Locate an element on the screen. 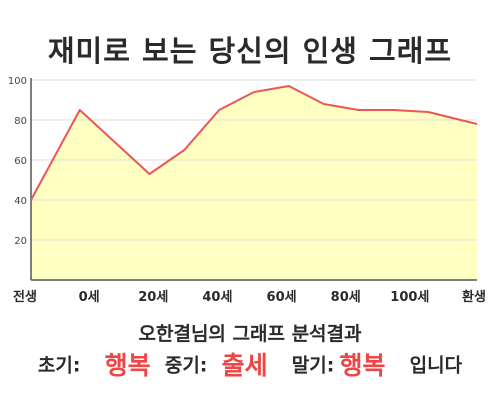 This screenshot has width=500, height=400. x-tick-label-4: 60세 is located at coordinates (282, 297).